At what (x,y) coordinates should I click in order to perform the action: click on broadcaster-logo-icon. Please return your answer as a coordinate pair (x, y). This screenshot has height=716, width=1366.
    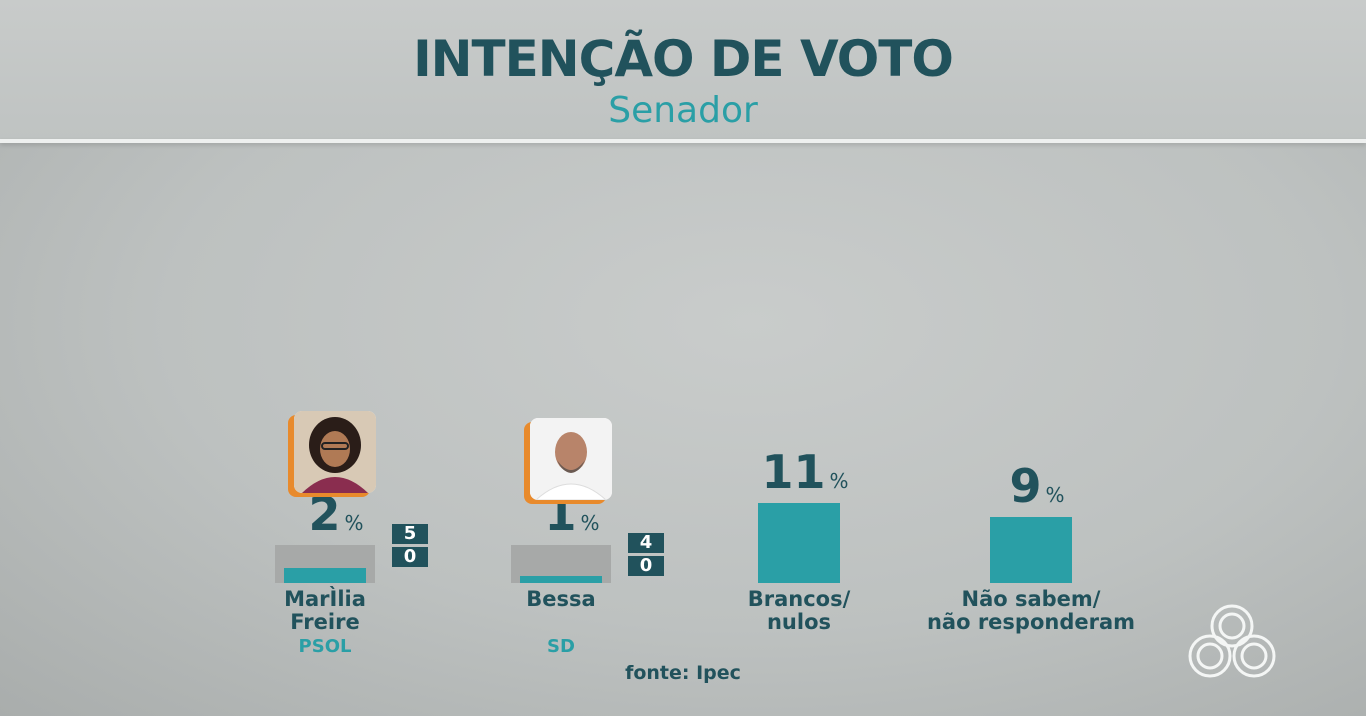
    Looking at the image, I should click on (1232, 641).